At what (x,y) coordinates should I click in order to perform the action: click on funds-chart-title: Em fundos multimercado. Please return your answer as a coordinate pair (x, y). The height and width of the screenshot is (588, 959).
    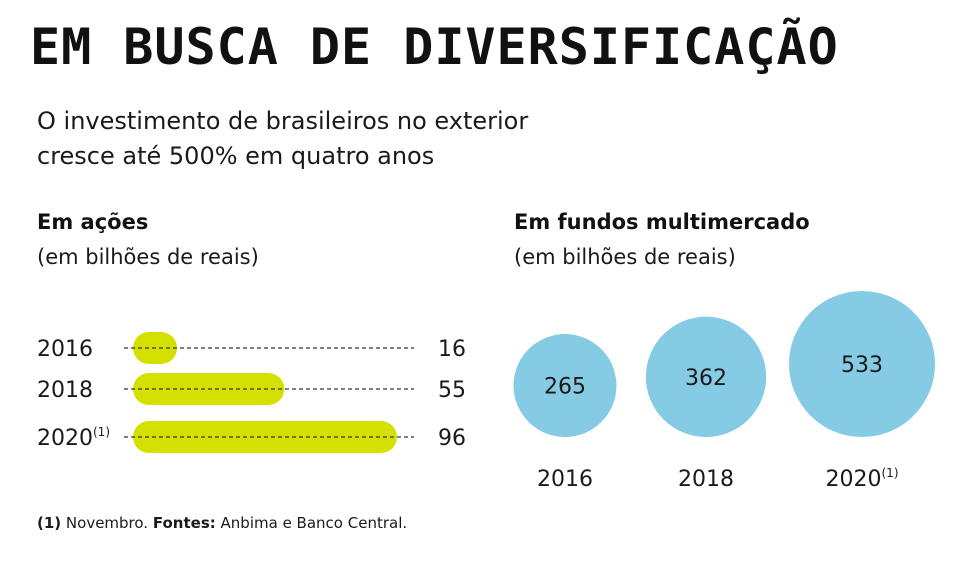
    Looking at the image, I should click on (662, 222).